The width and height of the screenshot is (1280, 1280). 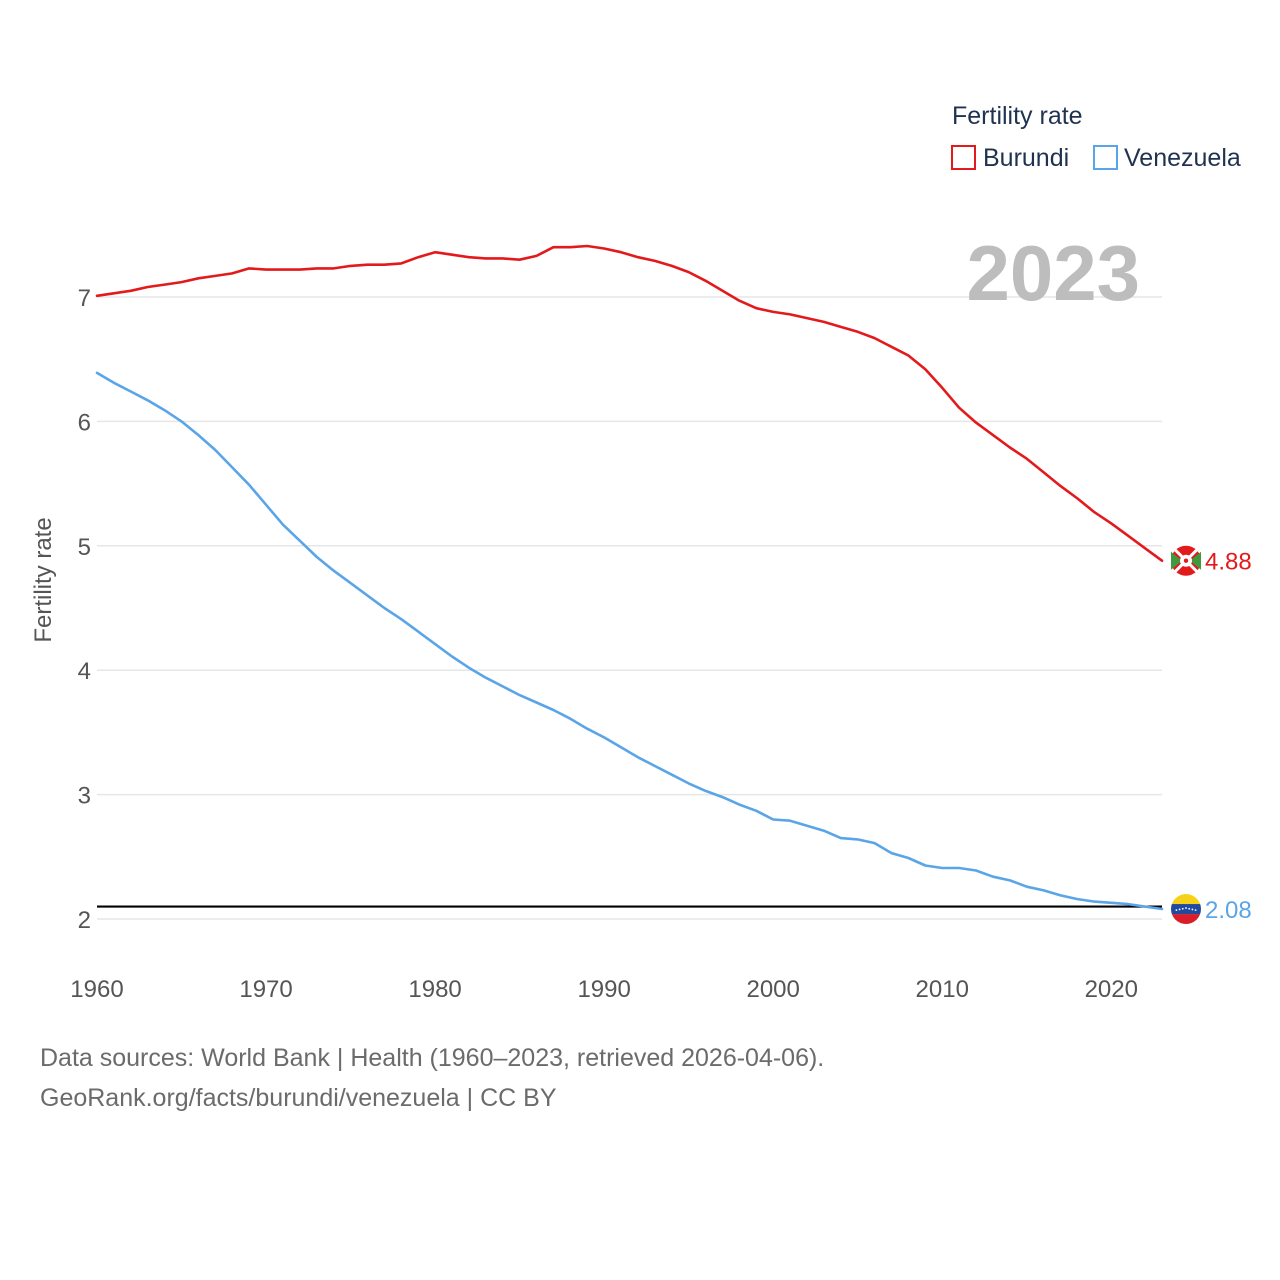 I want to click on y-tick-label-7: 7, so click(x=84, y=298).